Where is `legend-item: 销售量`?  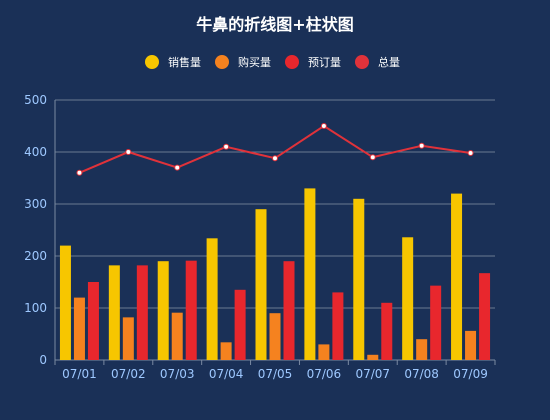
legend-item: 销售量 is located at coordinates (173, 62).